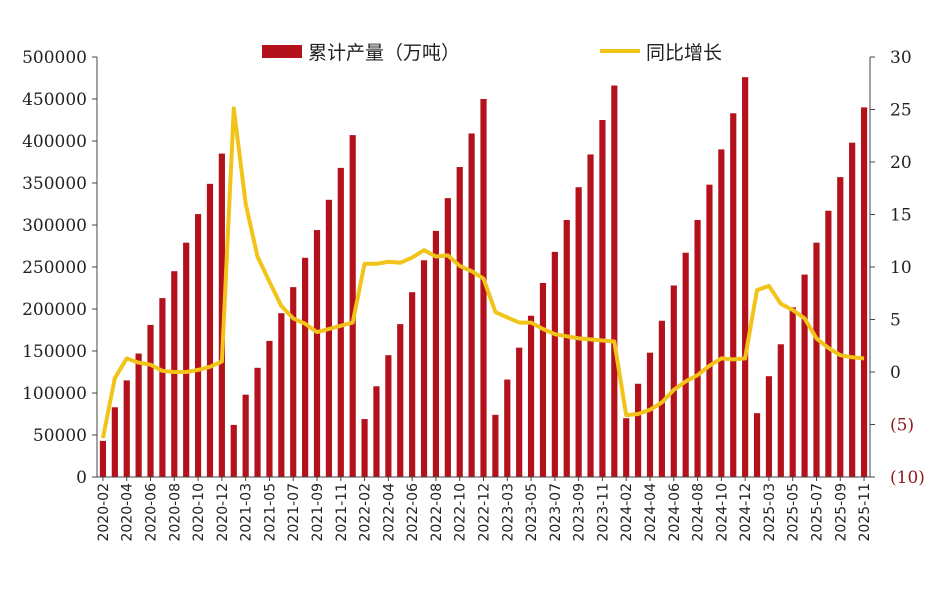 The height and width of the screenshot is (607, 939). I want to click on x-tick-label: 2020-08, so click(175, 512).